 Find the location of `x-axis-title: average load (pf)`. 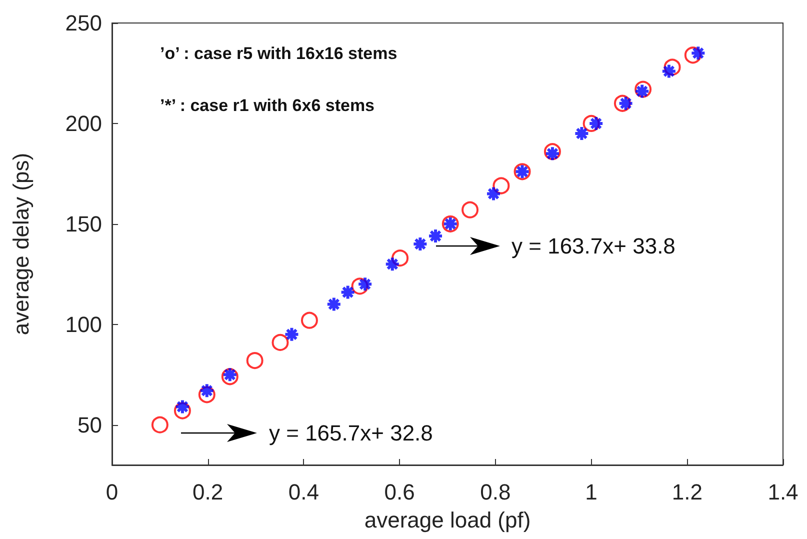

x-axis-title: average load (pf) is located at coordinates (447, 520).